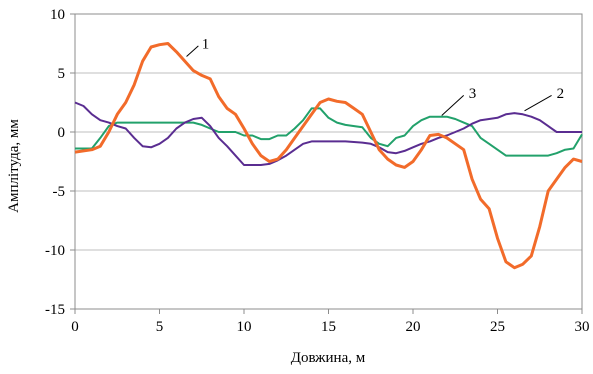 The width and height of the screenshot is (593, 374). I want to click on y-tick-label: -5, so click(59, 192).